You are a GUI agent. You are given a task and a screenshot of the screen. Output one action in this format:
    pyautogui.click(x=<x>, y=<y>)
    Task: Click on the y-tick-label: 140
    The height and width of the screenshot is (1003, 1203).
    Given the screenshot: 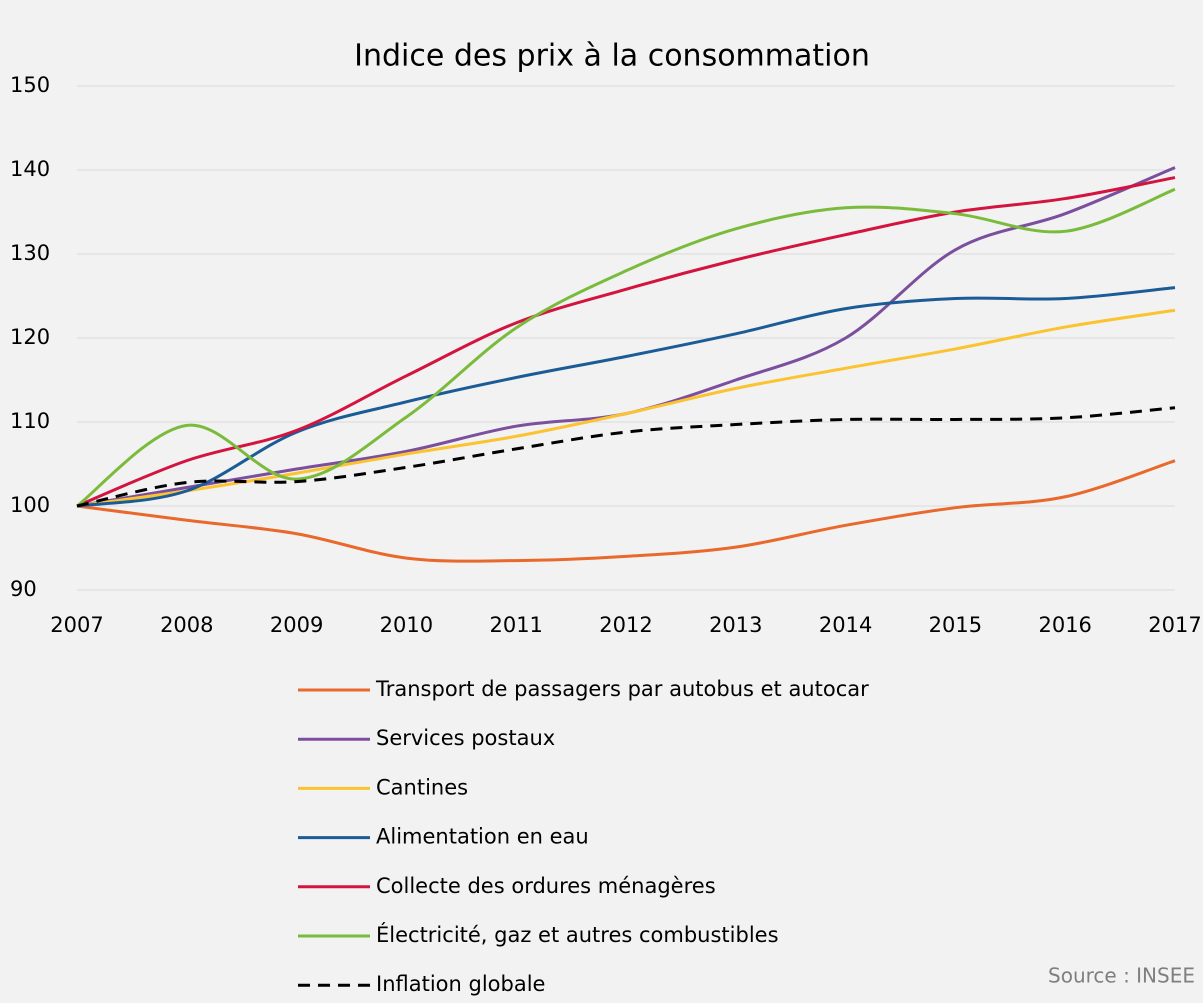 What is the action you would take?
    pyautogui.click(x=30, y=169)
    